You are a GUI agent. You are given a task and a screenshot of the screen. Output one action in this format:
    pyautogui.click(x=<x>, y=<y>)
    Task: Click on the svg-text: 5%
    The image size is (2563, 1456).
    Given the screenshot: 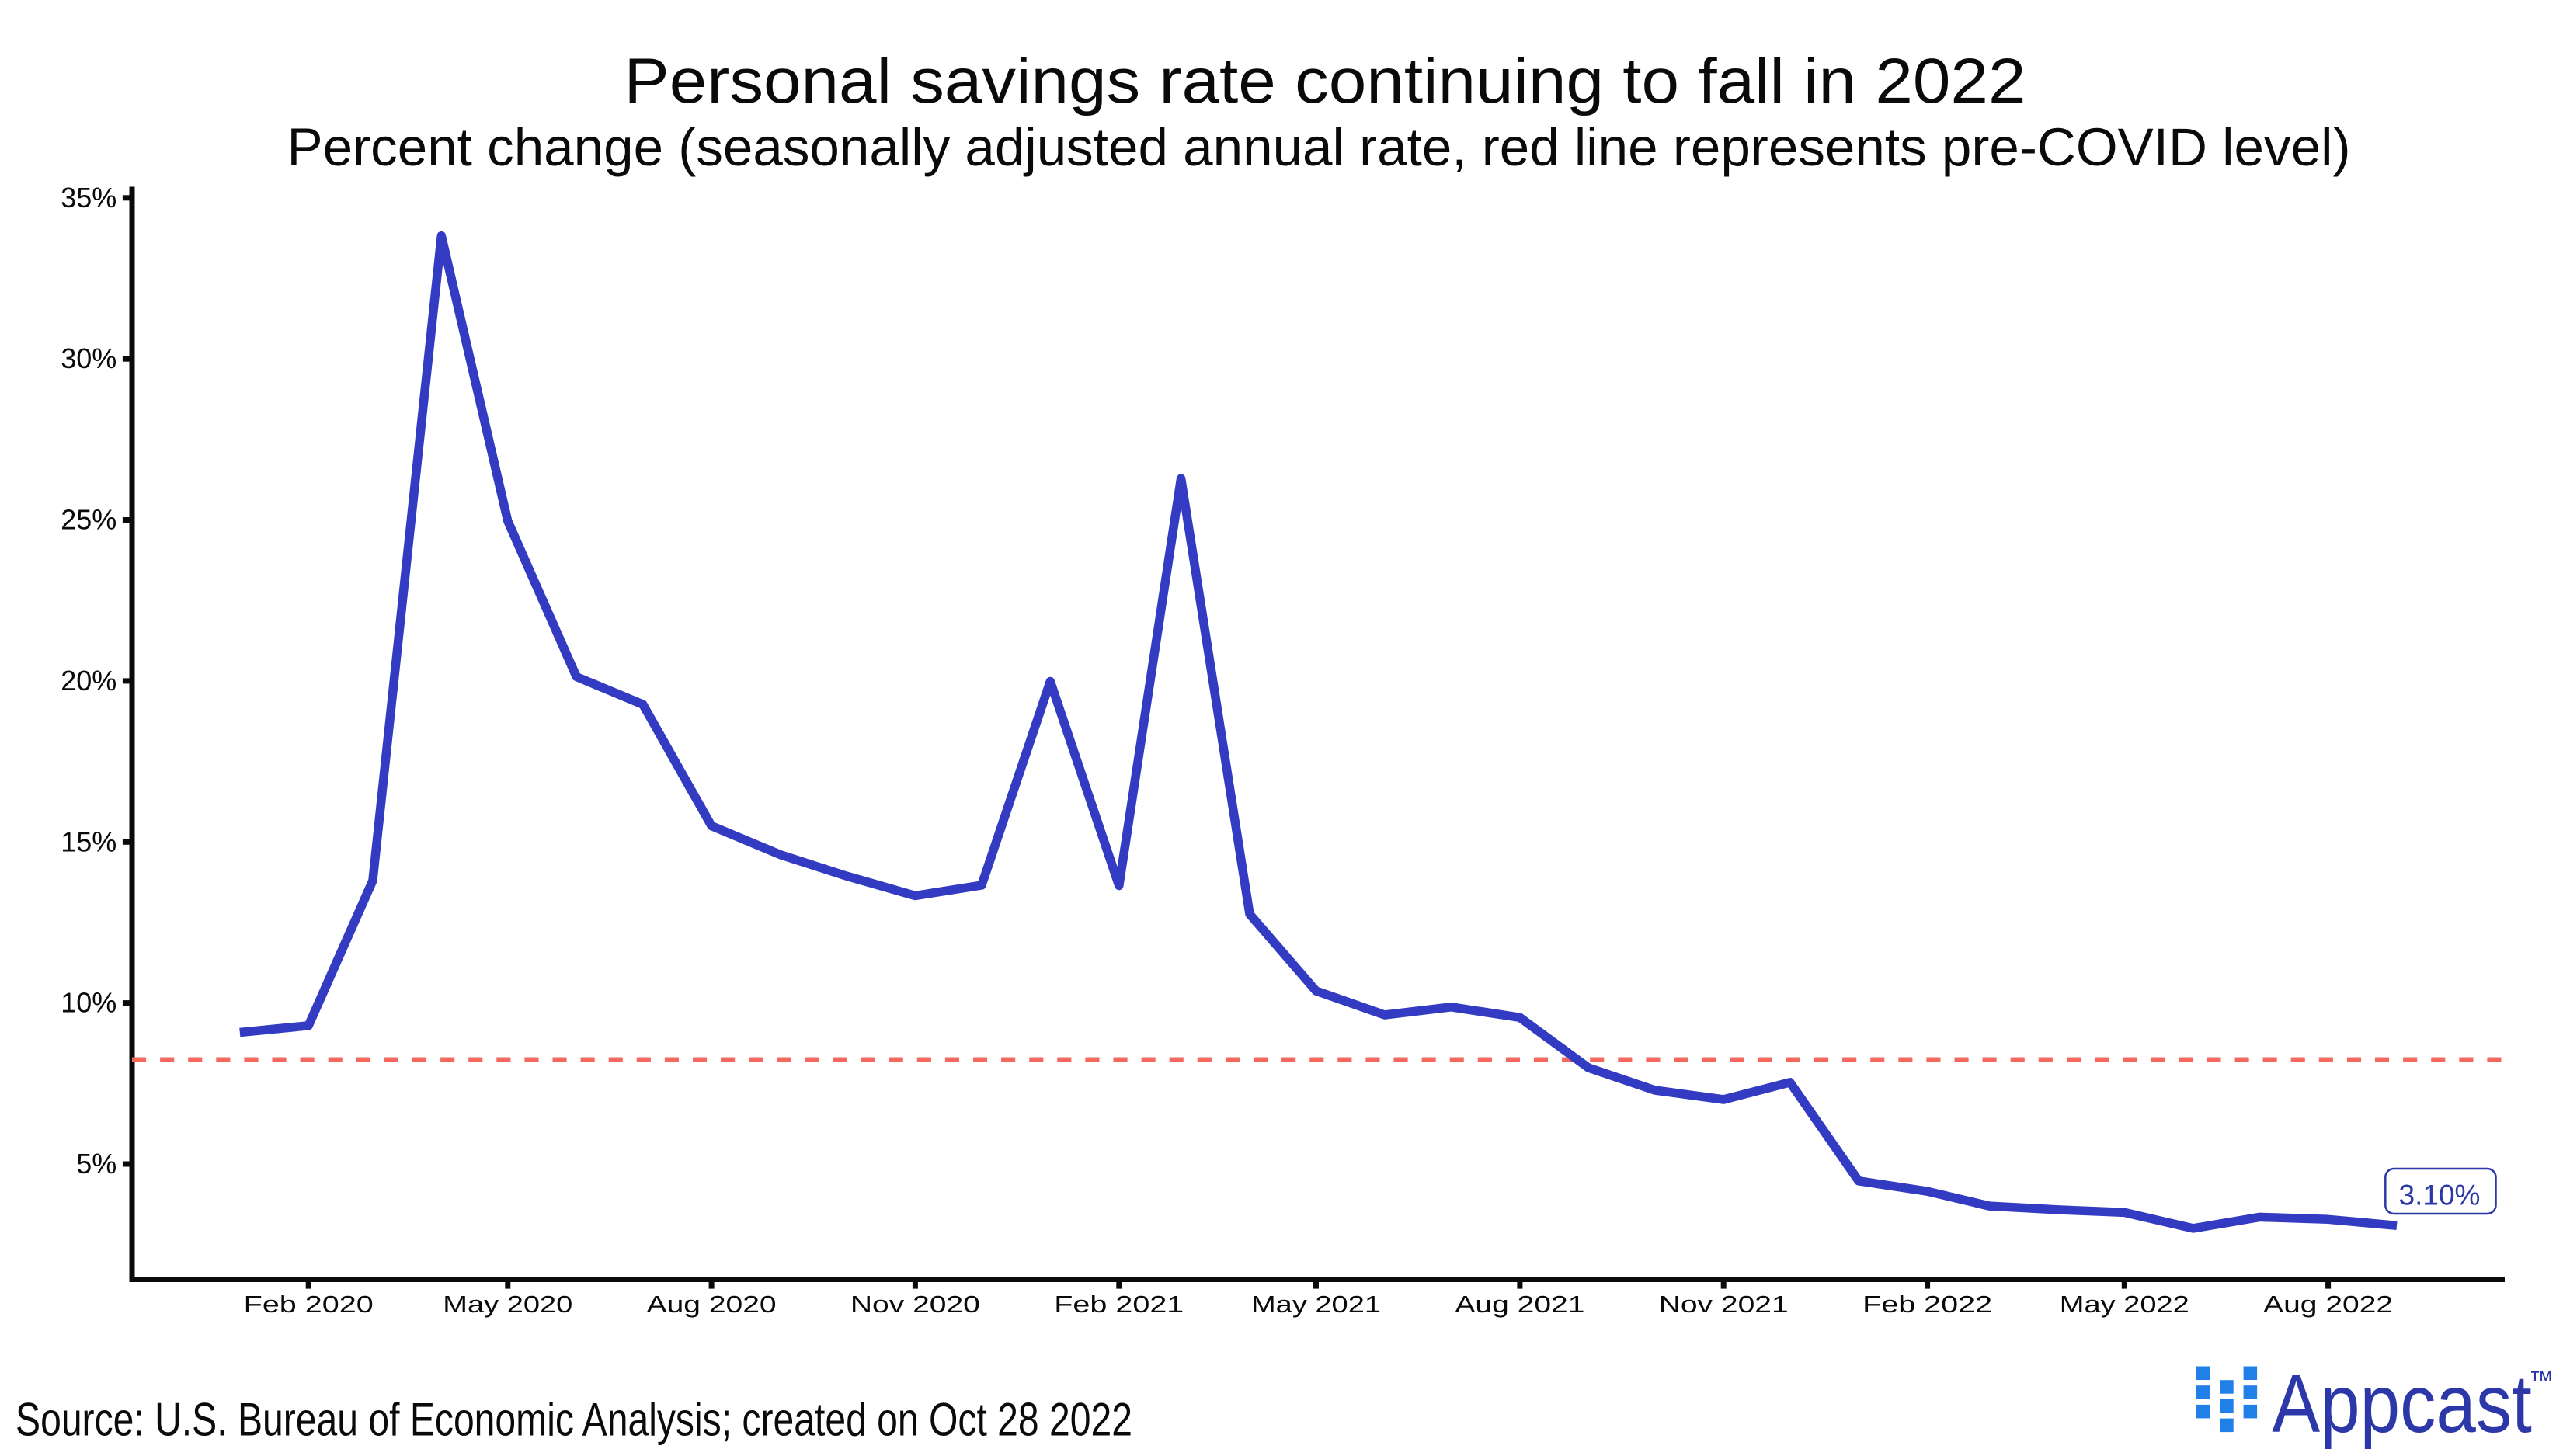 What is the action you would take?
    pyautogui.click(x=96, y=1164)
    